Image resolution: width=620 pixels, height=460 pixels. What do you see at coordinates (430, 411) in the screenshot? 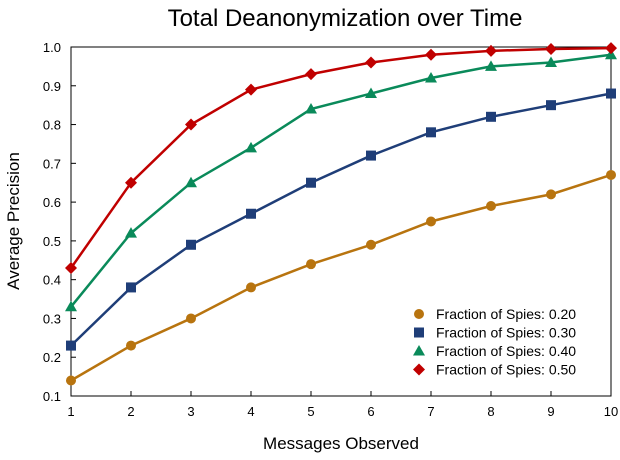
I see `x-tick-label: 7` at bounding box center [430, 411].